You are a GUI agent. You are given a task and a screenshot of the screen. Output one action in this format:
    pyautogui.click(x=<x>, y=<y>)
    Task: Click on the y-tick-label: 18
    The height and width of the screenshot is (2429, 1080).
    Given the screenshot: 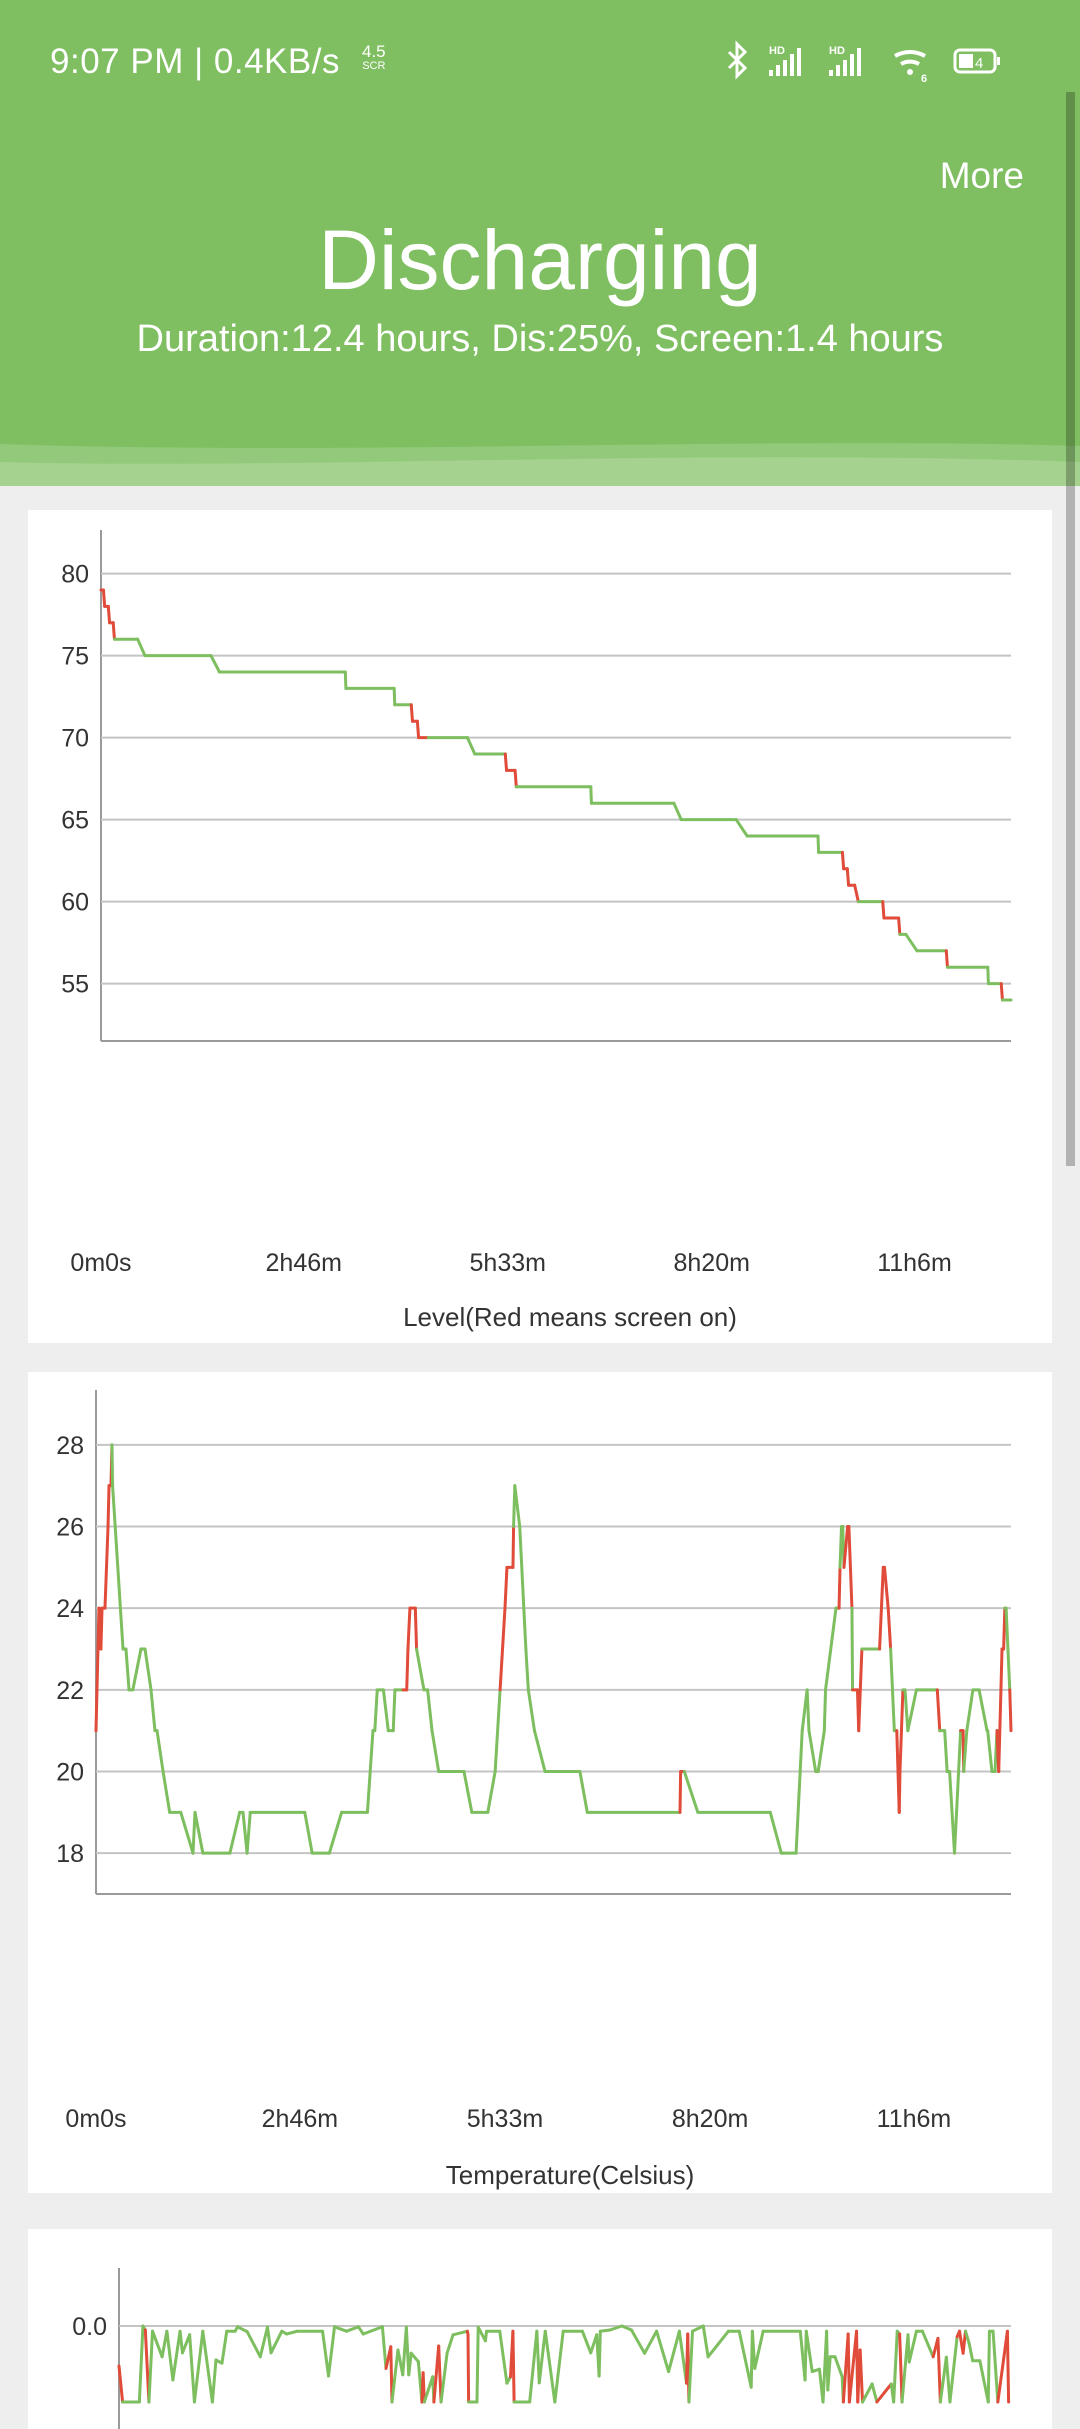 What is the action you would take?
    pyautogui.click(x=70, y=1854)
    